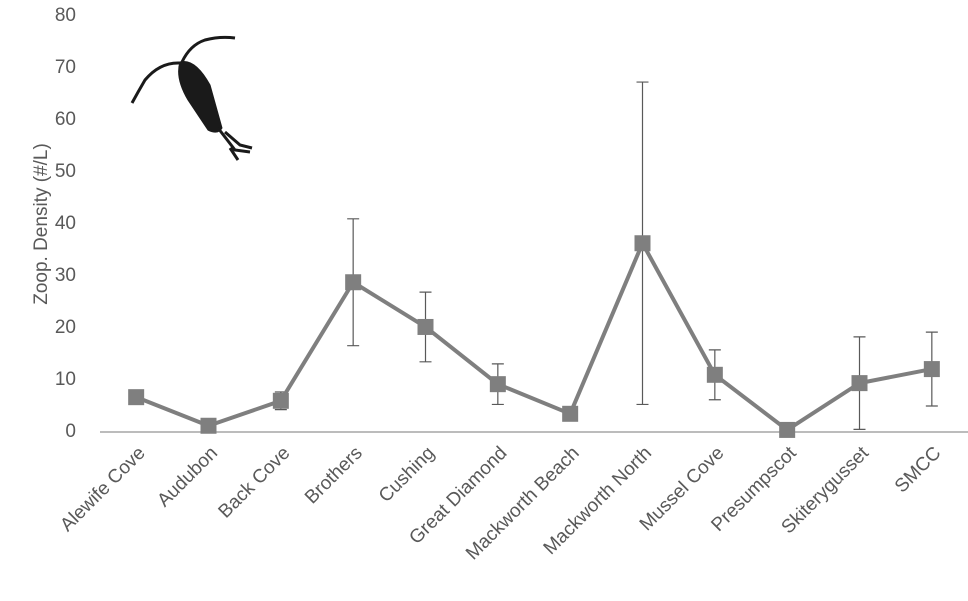 The image size is (968, 601). I want to click on y-axis-label: Zoop. Density (#/L), so click(41, 224).